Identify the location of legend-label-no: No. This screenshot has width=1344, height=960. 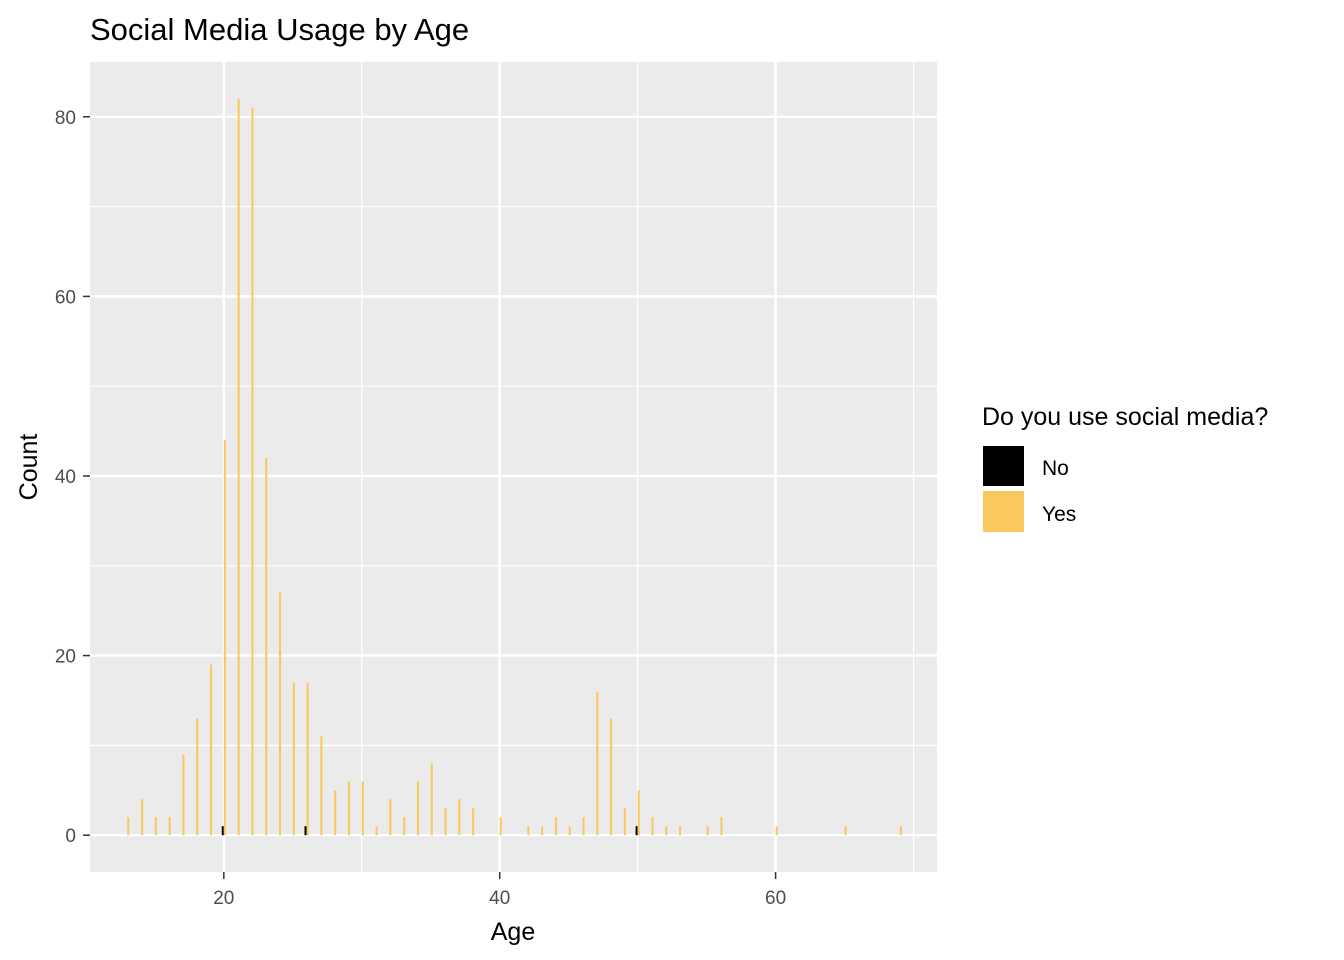
(1055, 468).